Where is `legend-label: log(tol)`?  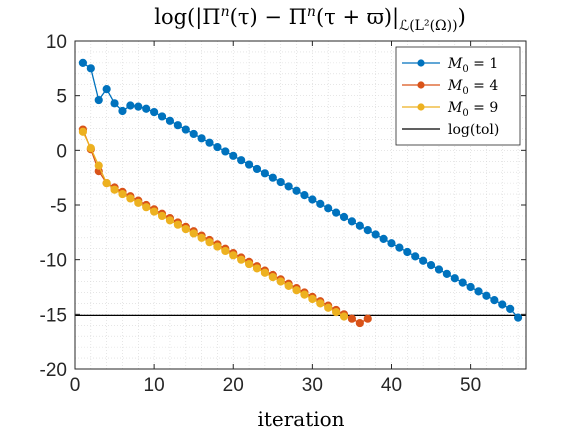 legend-label: log(tol) is located at coordinates (473, 130).